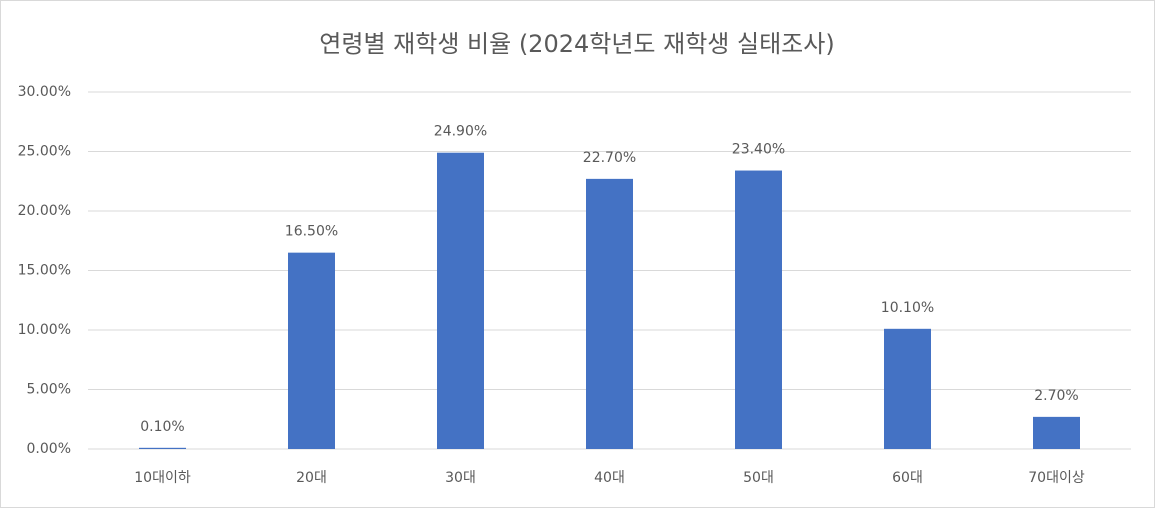 The image size is (1155, 508). I want to click on data-label: 23.40%, so click(758, 150).